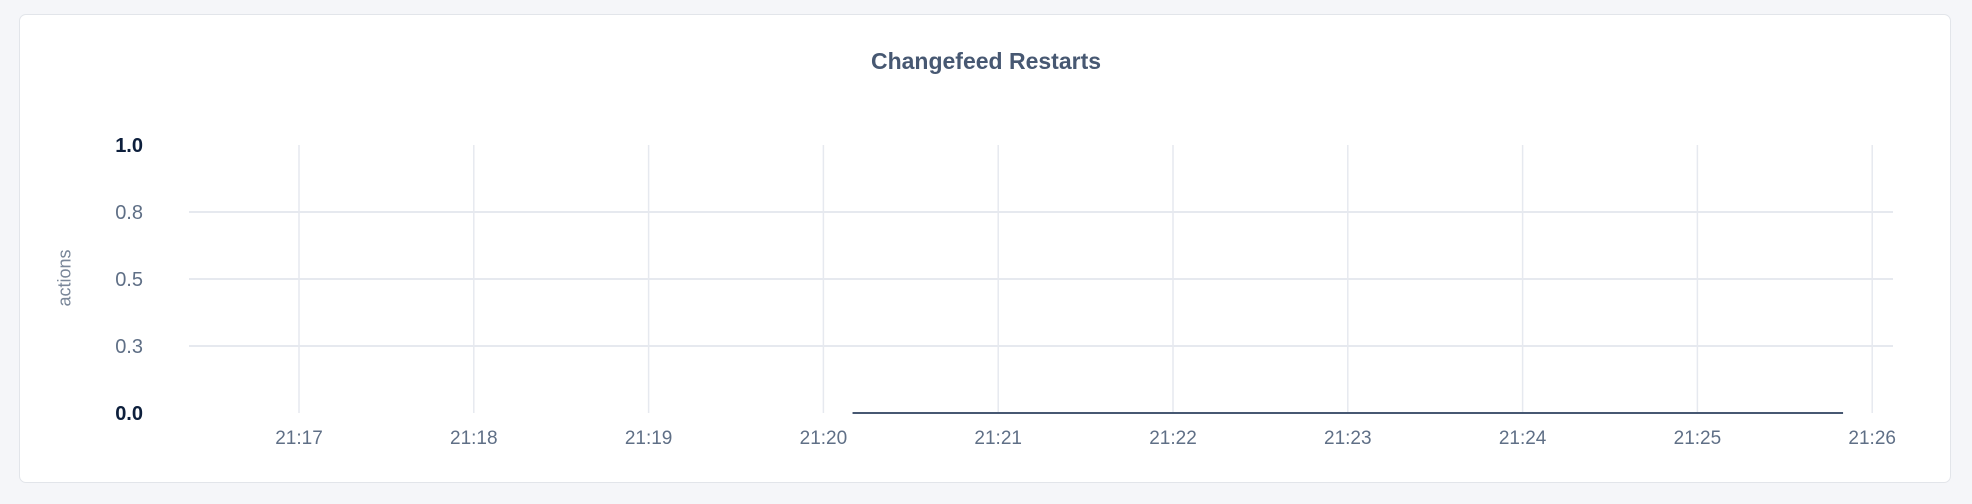 Image resolution: width=1972 pixels, height=504 pixels. I want to click on x-tick-label: 21:17, so click(299, 438).